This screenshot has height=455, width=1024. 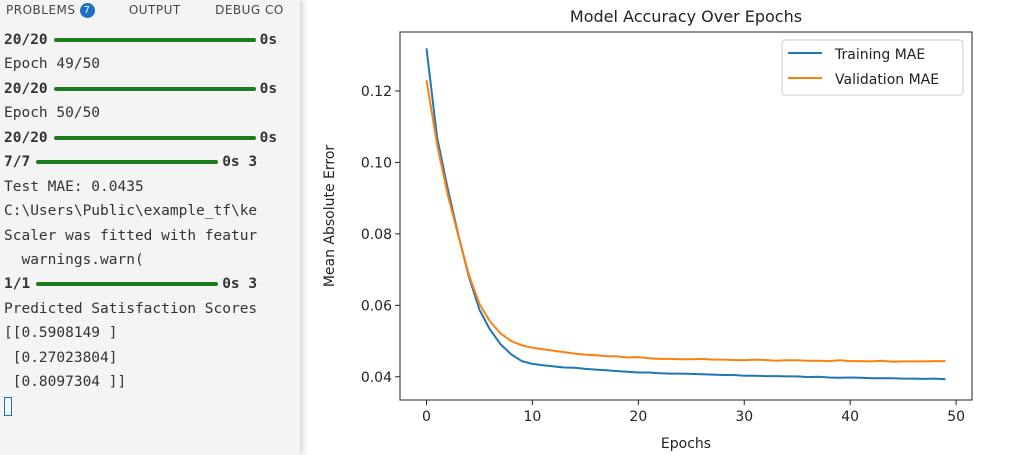 I want to click on terminal-line: 7/7 0s 3, so click(x=140, y=162).